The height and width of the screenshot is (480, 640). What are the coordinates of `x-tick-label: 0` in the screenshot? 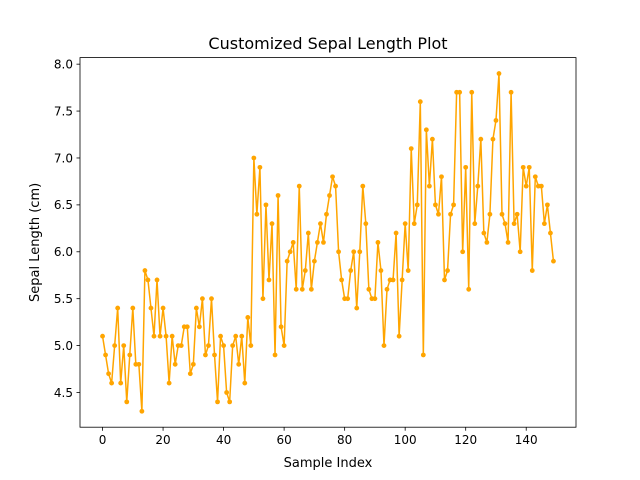 It's located at (103, 440).